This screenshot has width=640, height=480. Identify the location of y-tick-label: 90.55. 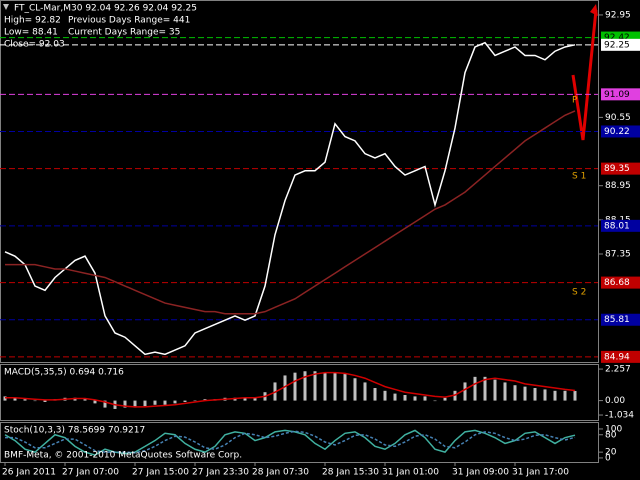
(618, 118).